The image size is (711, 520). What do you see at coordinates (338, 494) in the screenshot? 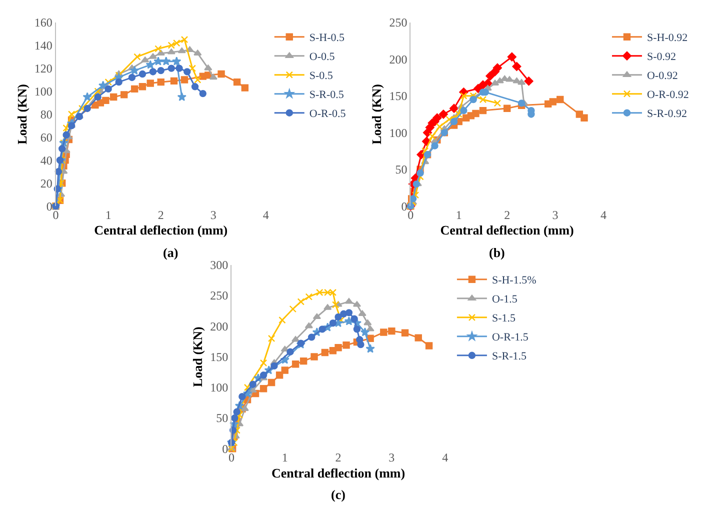
I see `text: (c)` at bounding box center [338, 494].